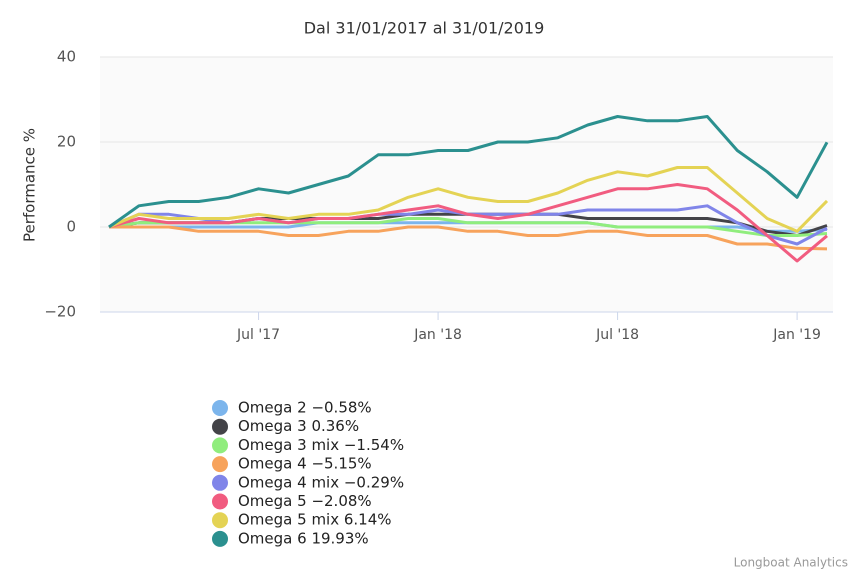  I want to click on y-axis-title: Performance %, so click(30, 185).